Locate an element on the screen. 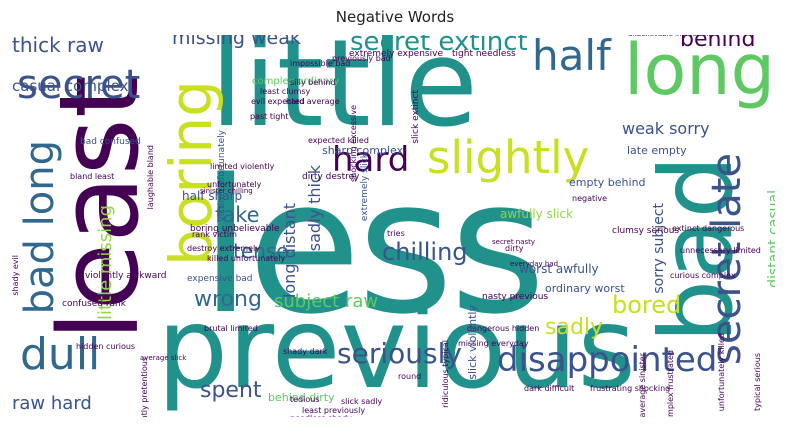 This screenshot has width=790, height=425. word: complex ordinary is located at coordinates (296, 81).